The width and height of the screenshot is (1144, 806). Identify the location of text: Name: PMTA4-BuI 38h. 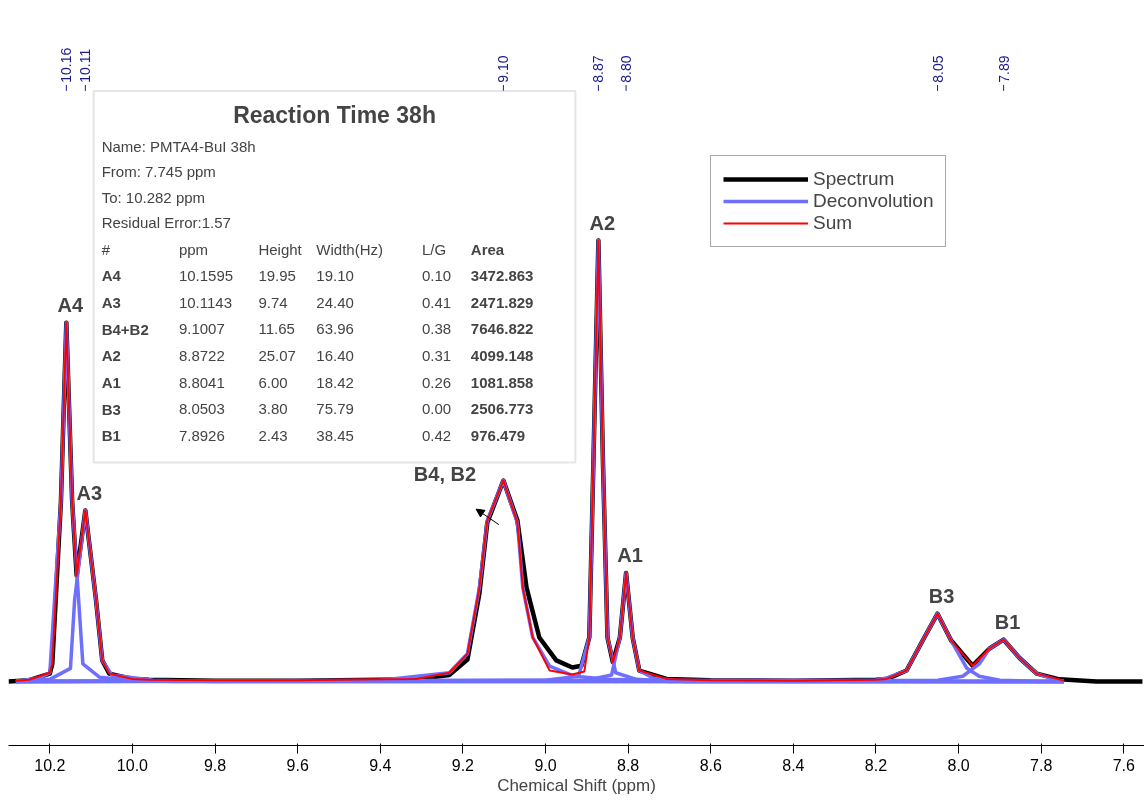
(178, 147).